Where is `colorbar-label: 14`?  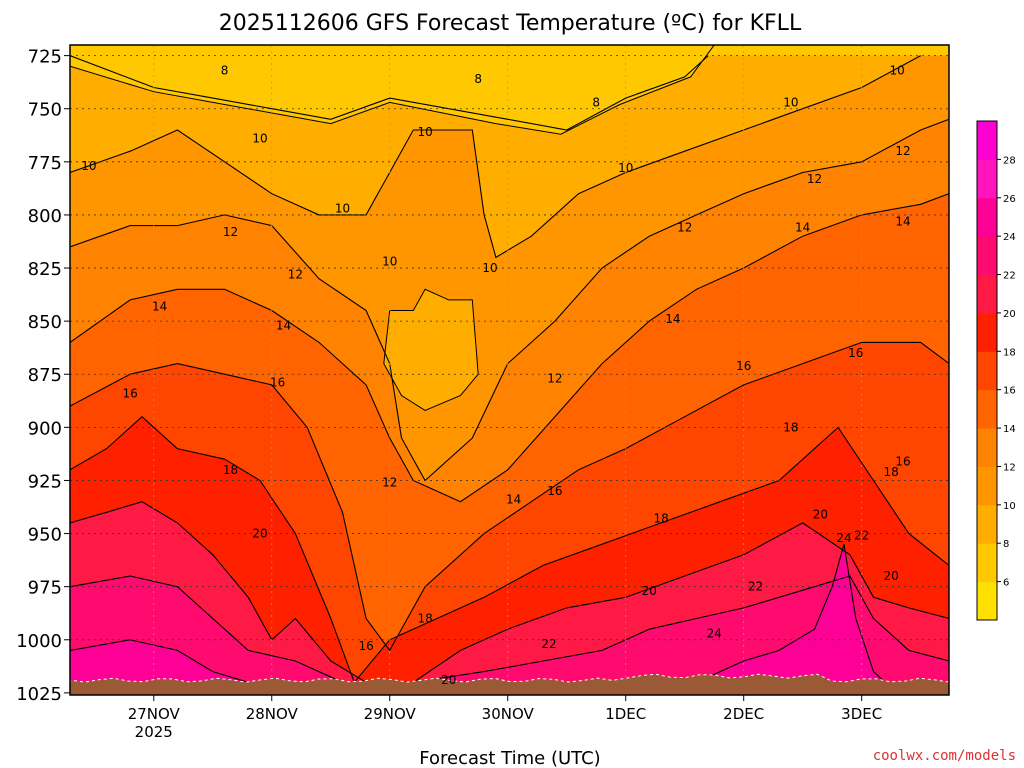 colorbar-label: 14 is located at coordinates (1009, 429).